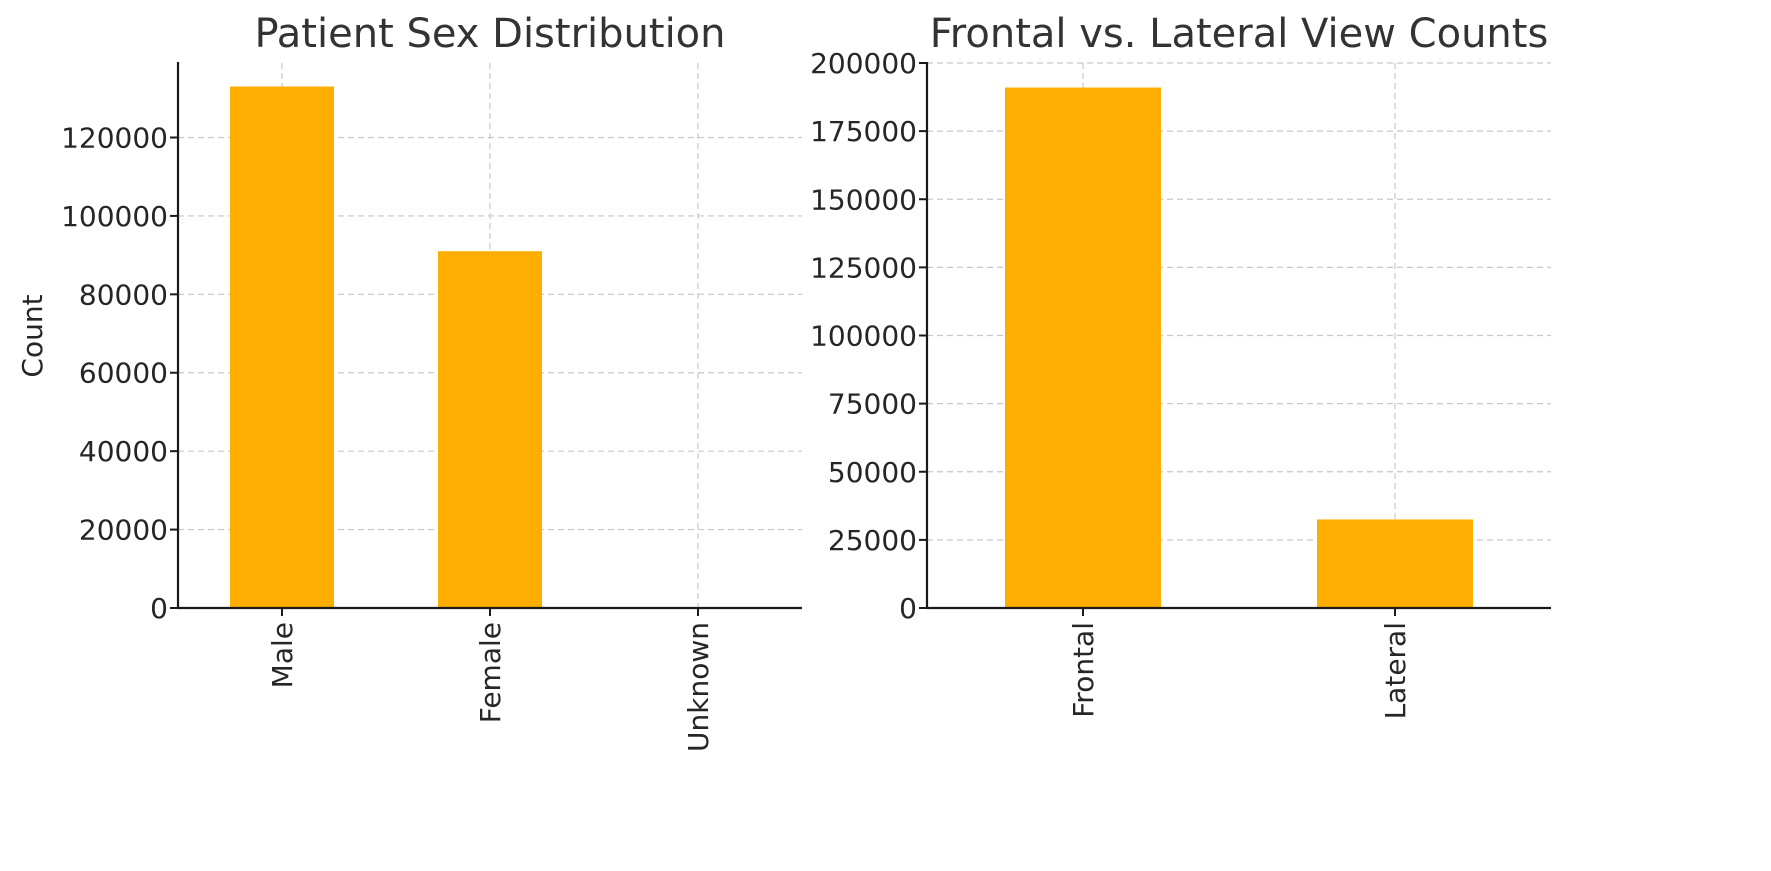  I want to click on chart-title: Frontal vs. Lateral View Counts, so click(1239, 34).